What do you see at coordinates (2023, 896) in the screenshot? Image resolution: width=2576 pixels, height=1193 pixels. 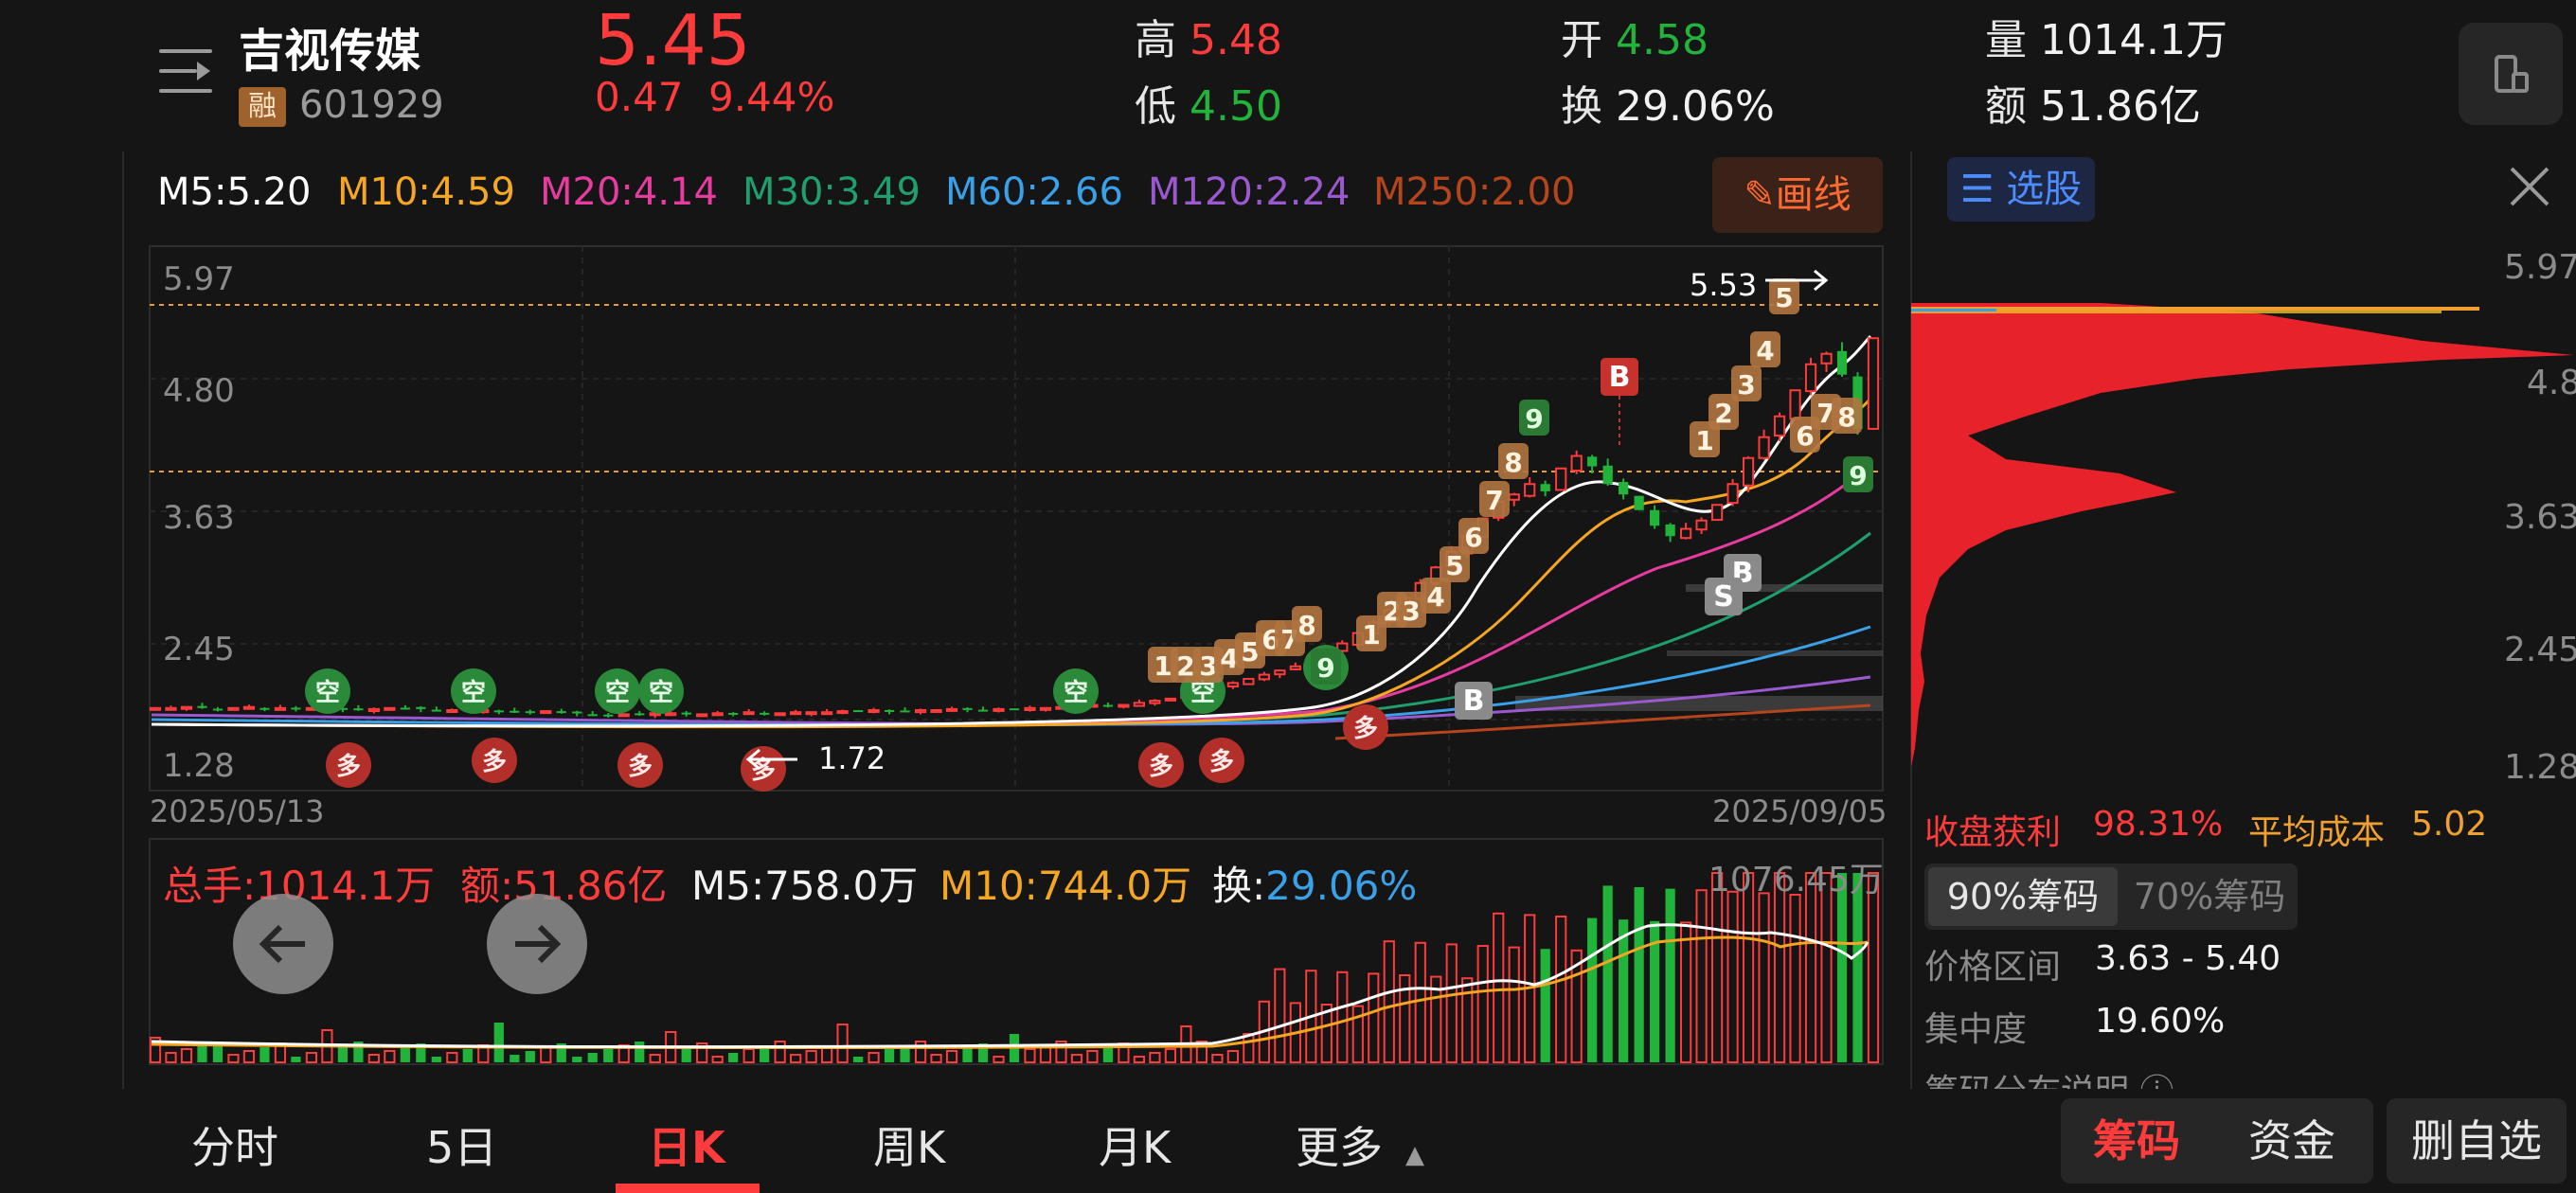 I see `tab-90-chip: 90%筹码` at bounding box center [2023, 896].